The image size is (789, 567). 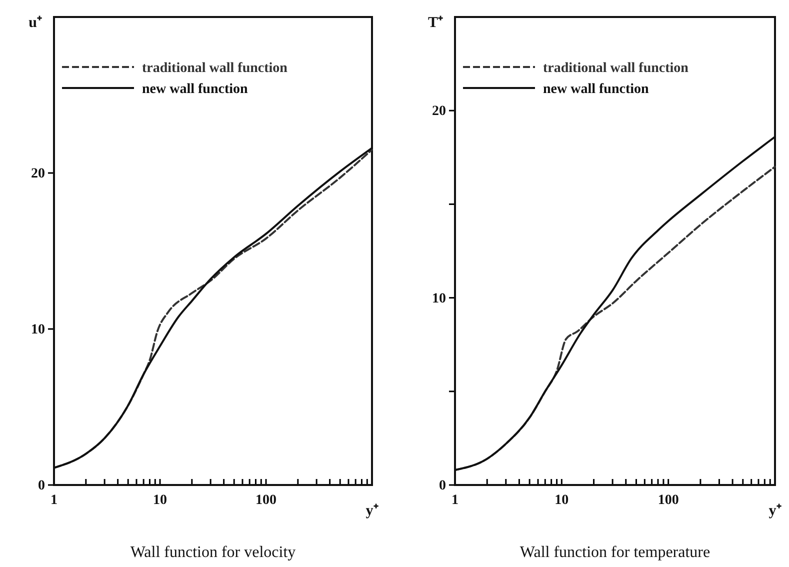 I want to click on text: Wall function for velocity, so click(x=213, y=552).